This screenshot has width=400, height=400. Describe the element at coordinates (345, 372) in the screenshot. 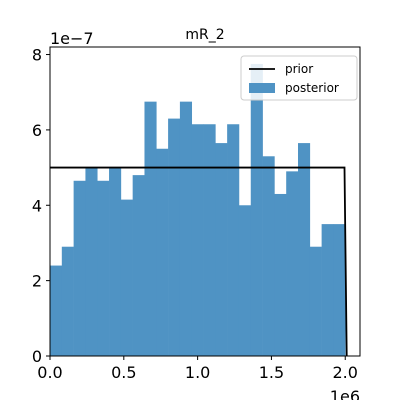

I see `x-tick-label: 2.0` at that location.